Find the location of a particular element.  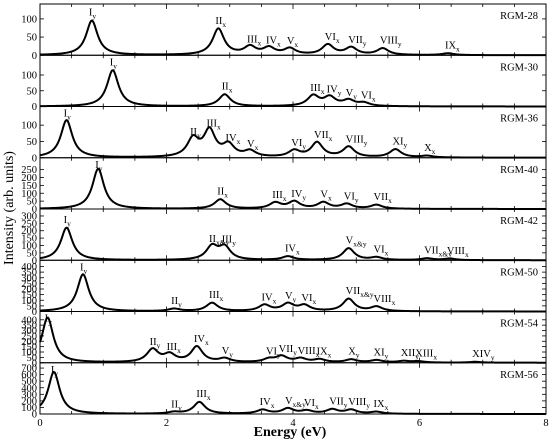

panel-name: RGM-54 is located at coordinates (519, 324).